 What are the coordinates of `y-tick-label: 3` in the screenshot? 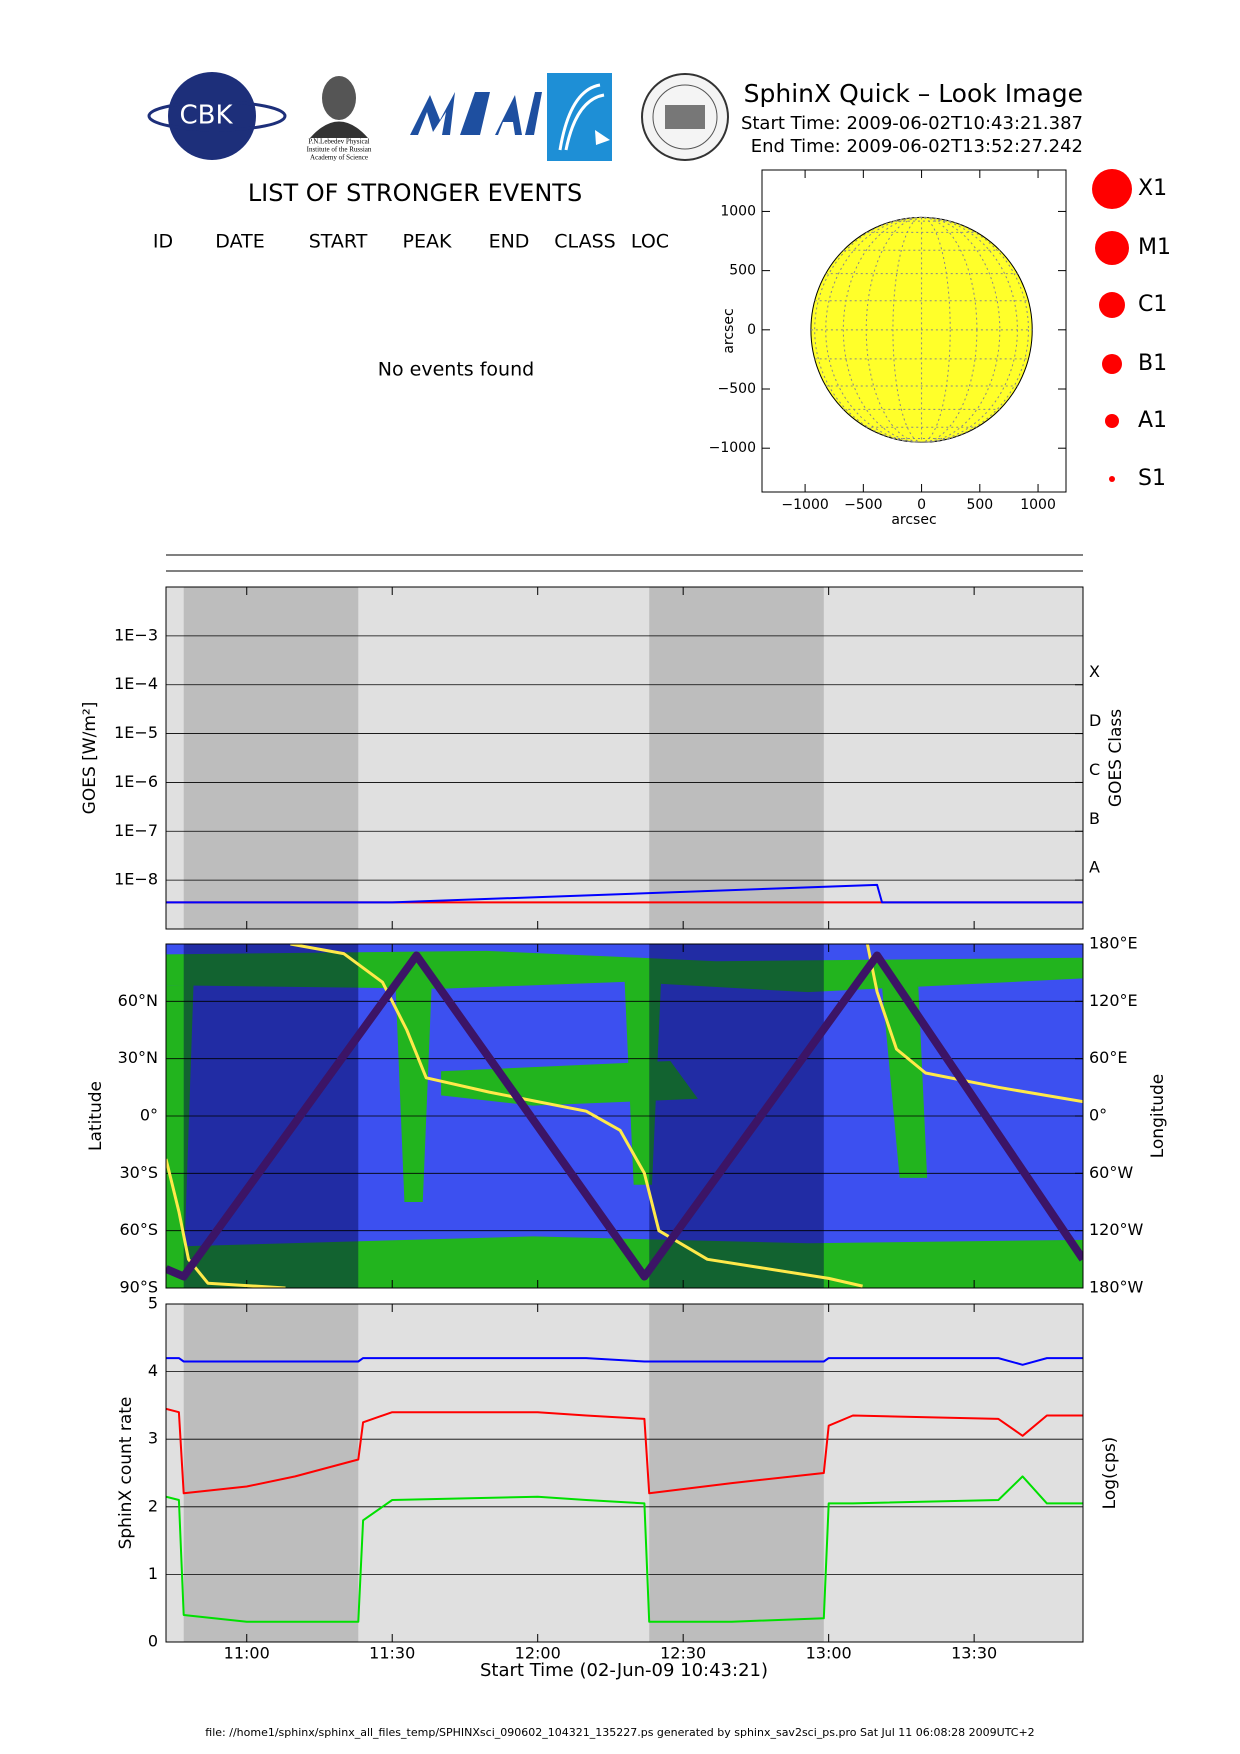 It's located at (153, 1438).